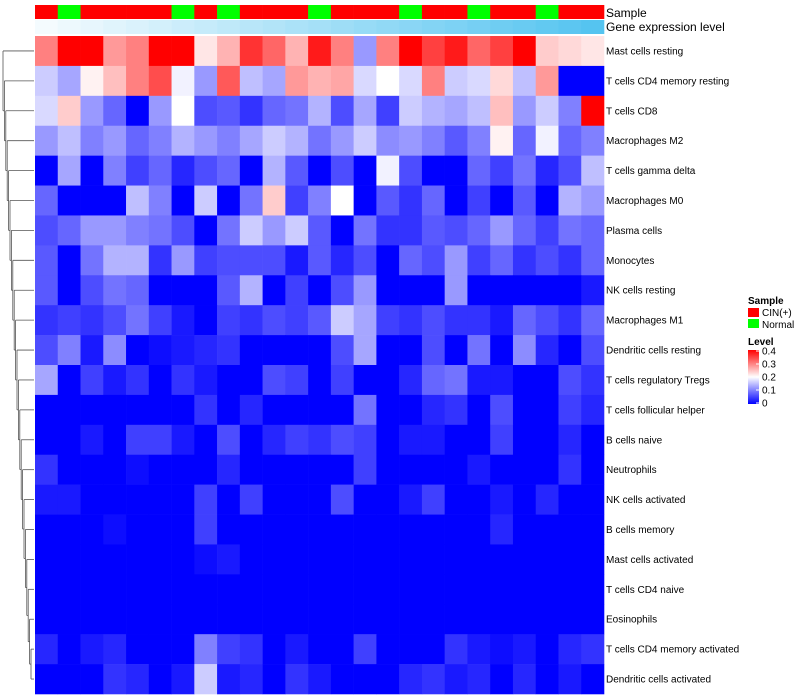 This screenshot has height=700, width=800. What do you see at coordinates (649, 560) in the screenshot?
I see `row-label: Mast cells activated` at bounding box center [649, 560].